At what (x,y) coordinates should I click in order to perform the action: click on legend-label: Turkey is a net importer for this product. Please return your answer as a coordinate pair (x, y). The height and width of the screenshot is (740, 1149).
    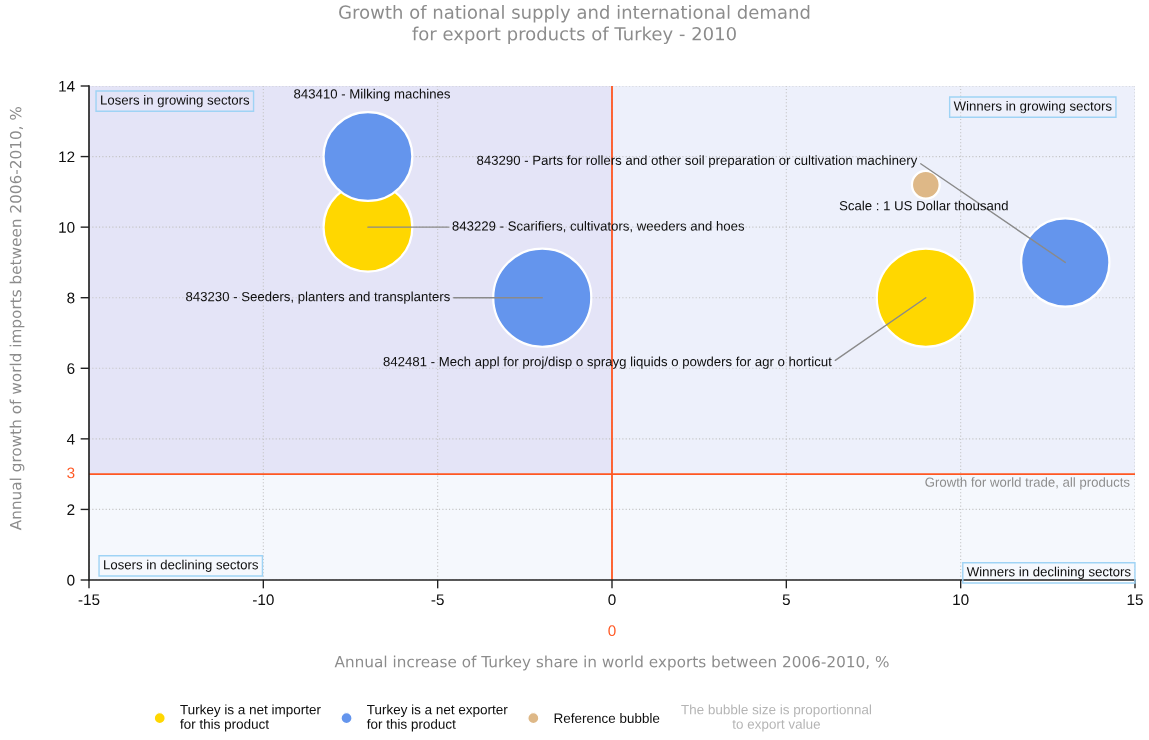
    Looking at the image, I should click on (250, 718).